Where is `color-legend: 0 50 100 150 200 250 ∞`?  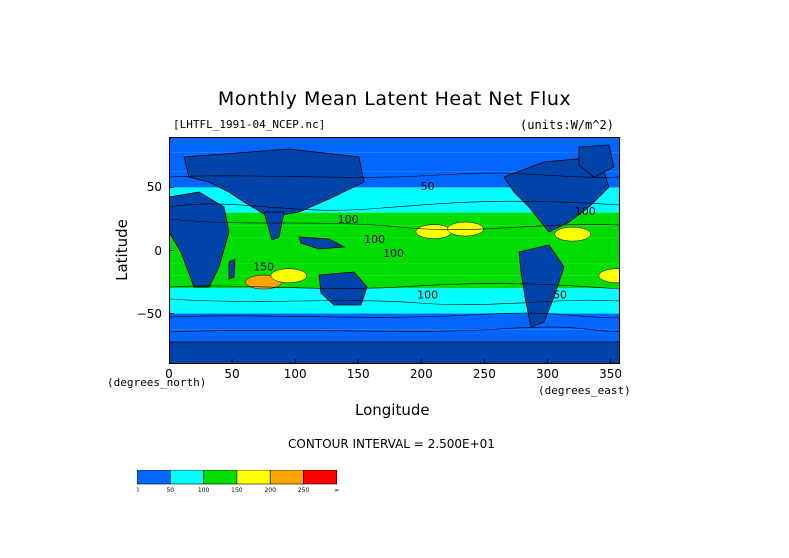
color-legend: 0 50 100 150 200 250 ∞ is located at coordinates (238, 482).